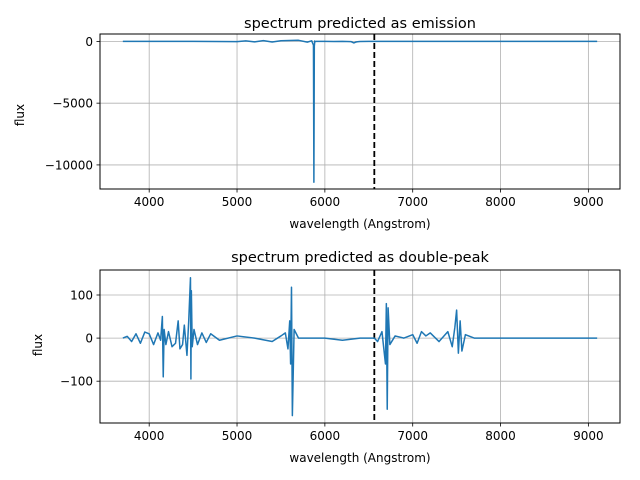 The image size is (640, 480). What do you see at coordinates (76, 382) in the screenshot?
I see `y-tick-label: −100` at bounding box center [76, 382].